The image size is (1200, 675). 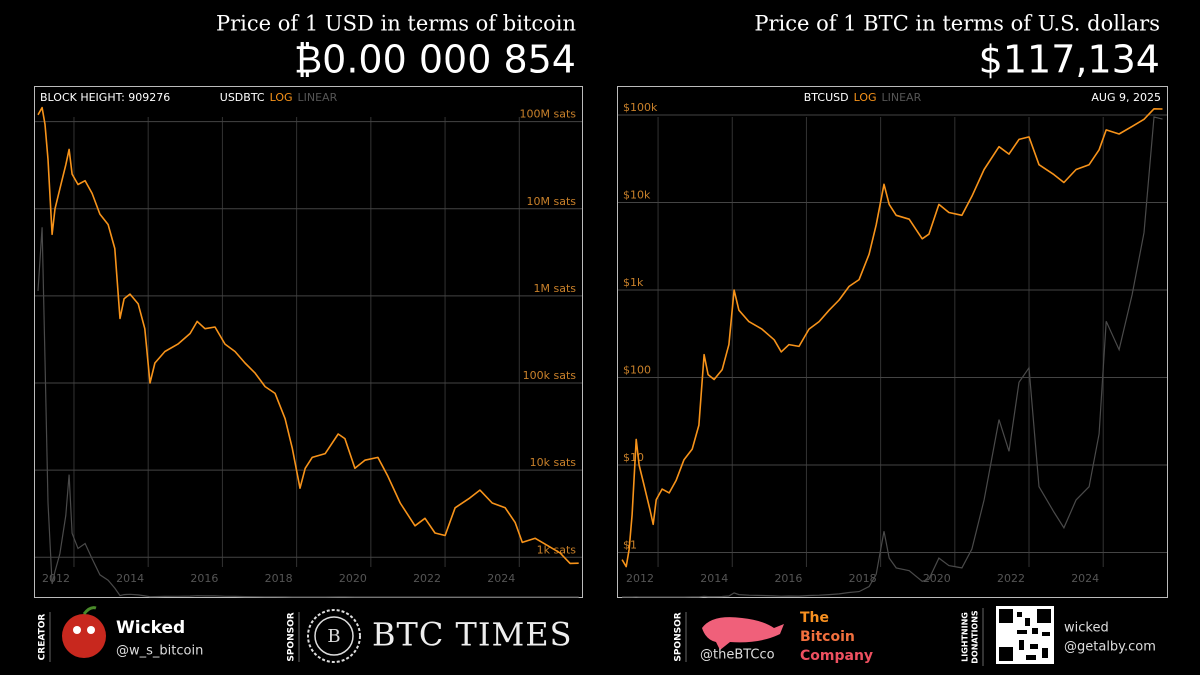 I want to click on qr-pattern, so click(x=1025, y=635).